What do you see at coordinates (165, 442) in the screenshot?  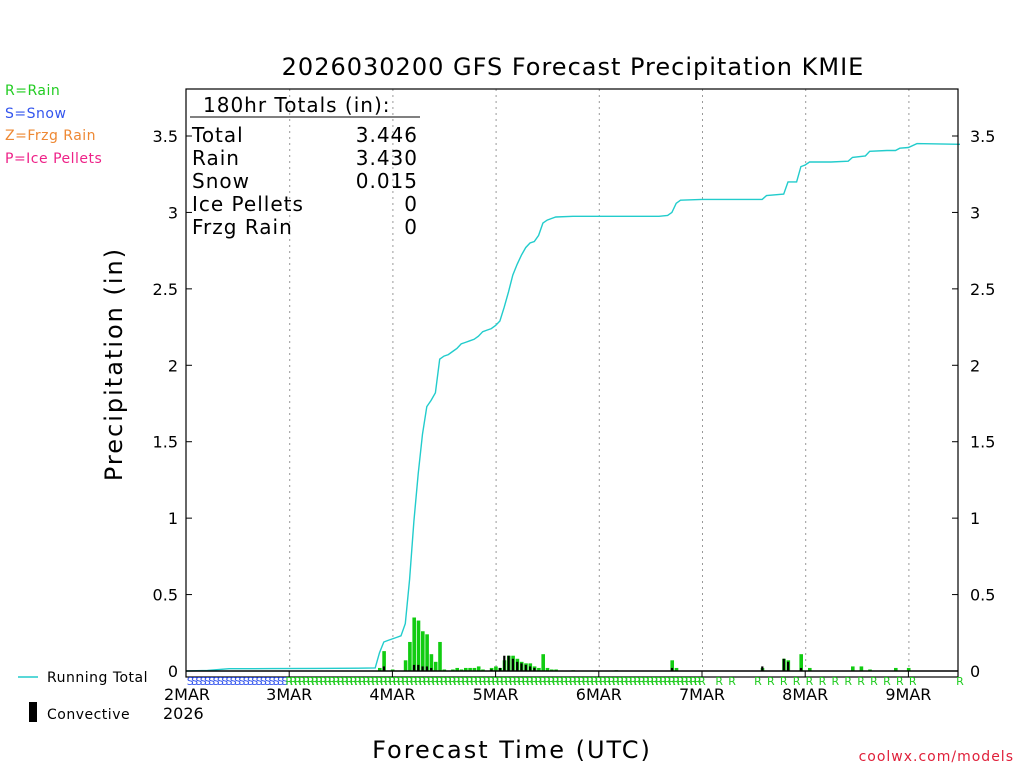 I see `ytick-left-label: 1.5` at bounding box center [165, 442].